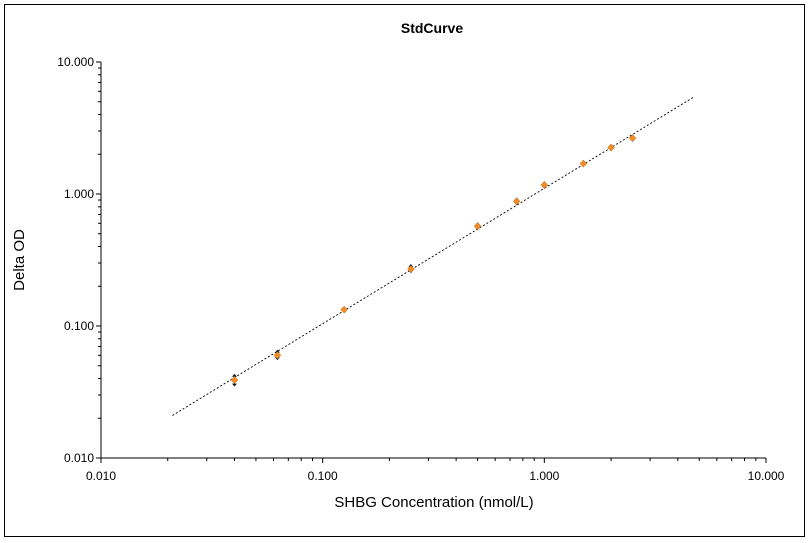 Image resolution: width=811 pixels, height=543 pixels. Describe the element at coordinates (544, 476) in the screenshot. I see `x-tick-label: 1.000` at that location.